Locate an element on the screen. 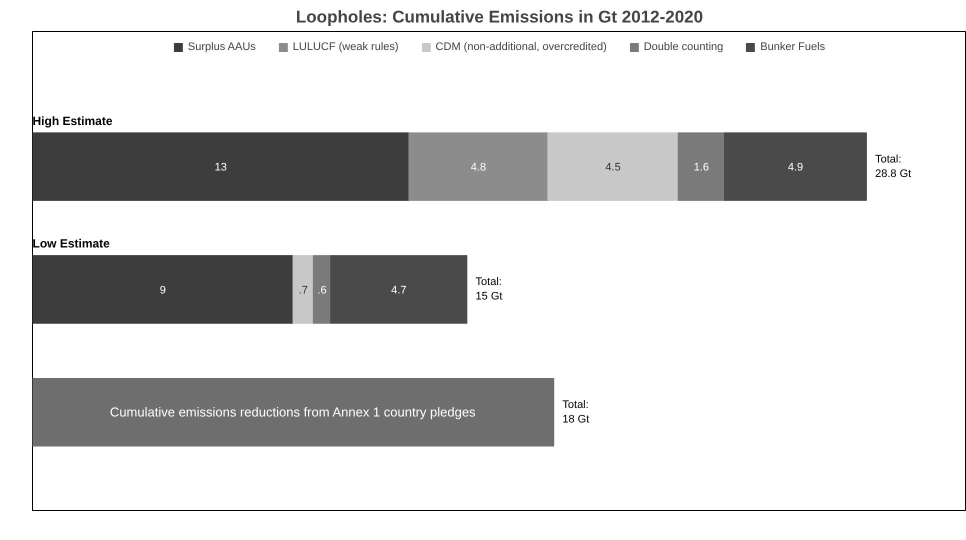 This screenshot has width=966, height=540. data-label: 9 is located at coordinates (163, 290).